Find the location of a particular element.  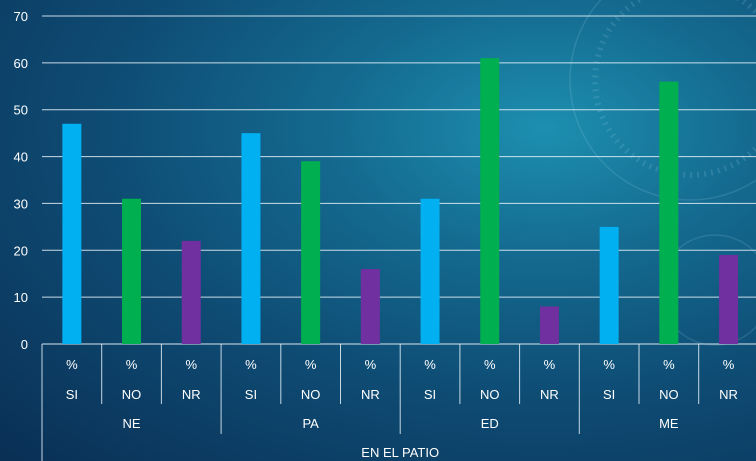

bar-ed-si is located at coordinates (430, 271).